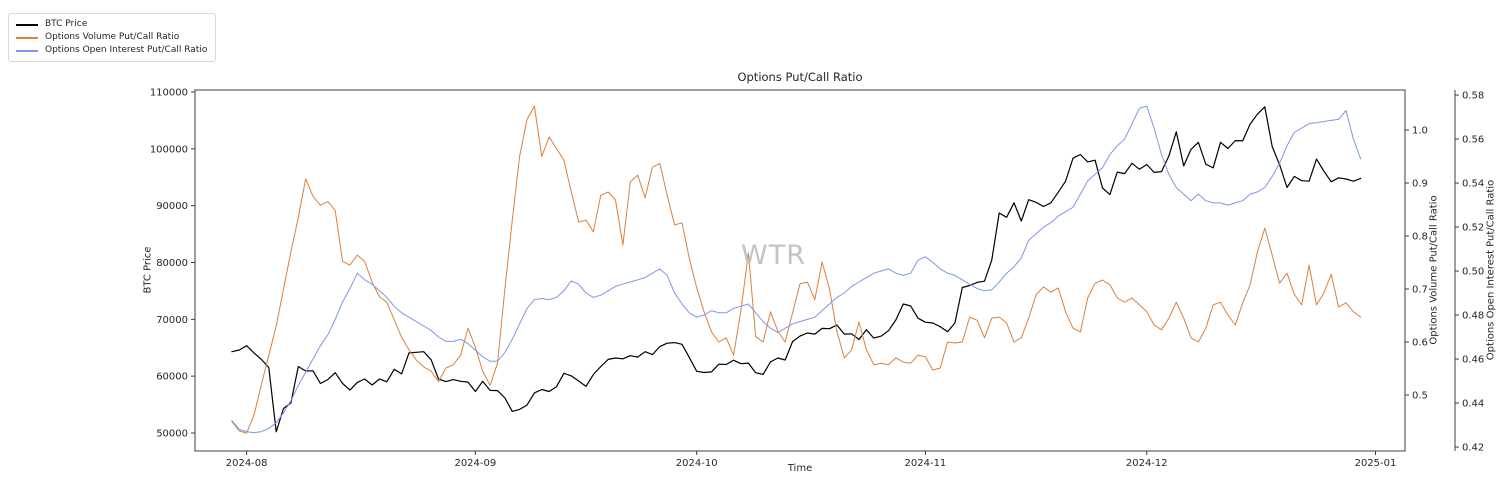 This screenshot has height=483, width=1504. Describe the element at coordinates (1473, 184) in the screenshot. I see `open-interest-axis-tick-label: 0.54` at that location.